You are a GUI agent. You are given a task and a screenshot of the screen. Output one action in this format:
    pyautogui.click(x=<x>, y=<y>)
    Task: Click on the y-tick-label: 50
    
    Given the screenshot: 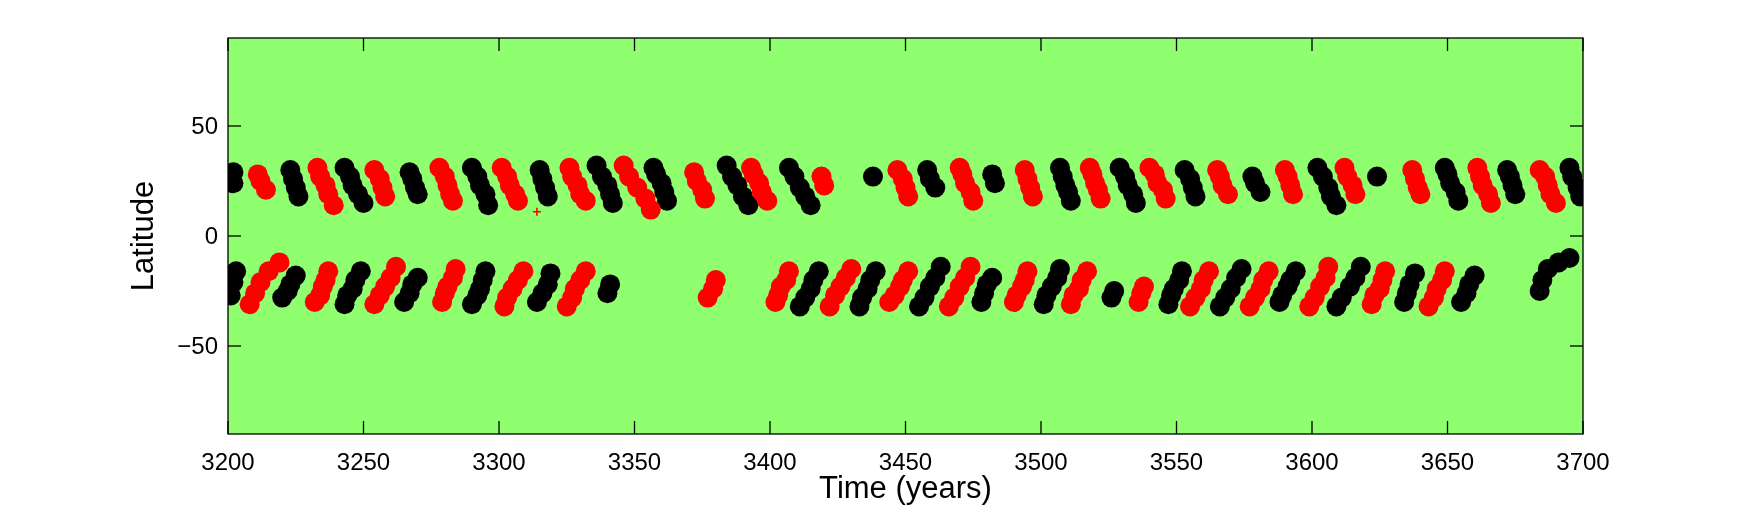 What is the action you would take?
    pyautogui.click(x=204, y=126)
    